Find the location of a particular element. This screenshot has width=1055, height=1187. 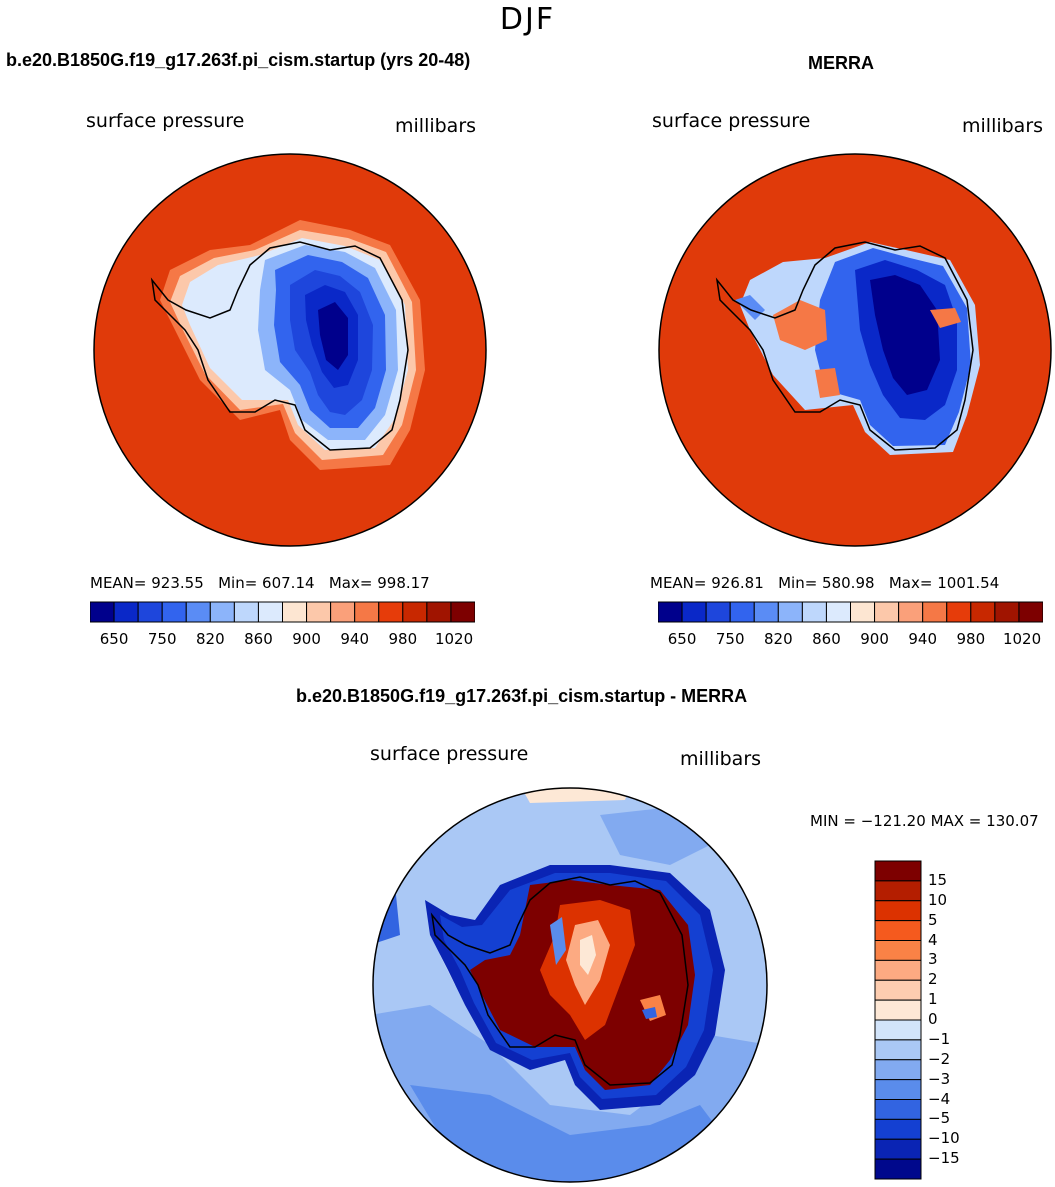

panel-3-colorbar-ticks: 15 10 5 4 3 2 1 0 −1 −2 −3 −4 −5 −10 −15 is located at coordinates (966, 1020).